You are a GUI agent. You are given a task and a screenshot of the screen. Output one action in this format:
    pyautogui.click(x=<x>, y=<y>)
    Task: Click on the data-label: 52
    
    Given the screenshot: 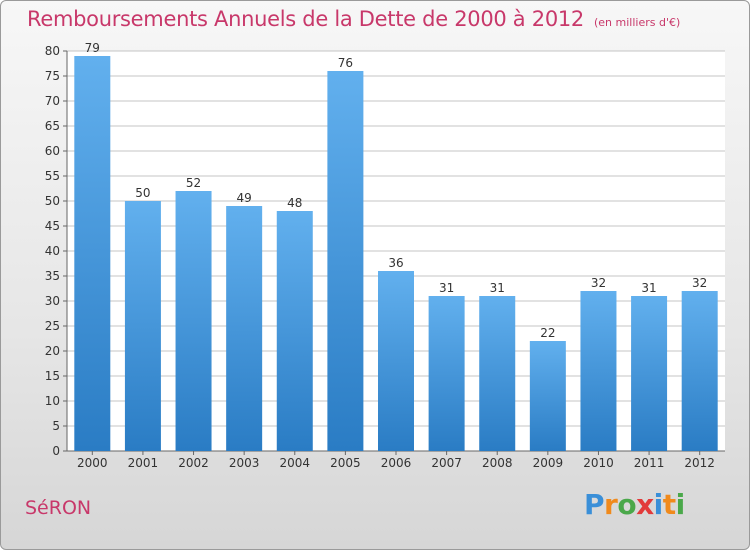 What is the action you would take?
    pyautogui.click(x=193, y=183)
    